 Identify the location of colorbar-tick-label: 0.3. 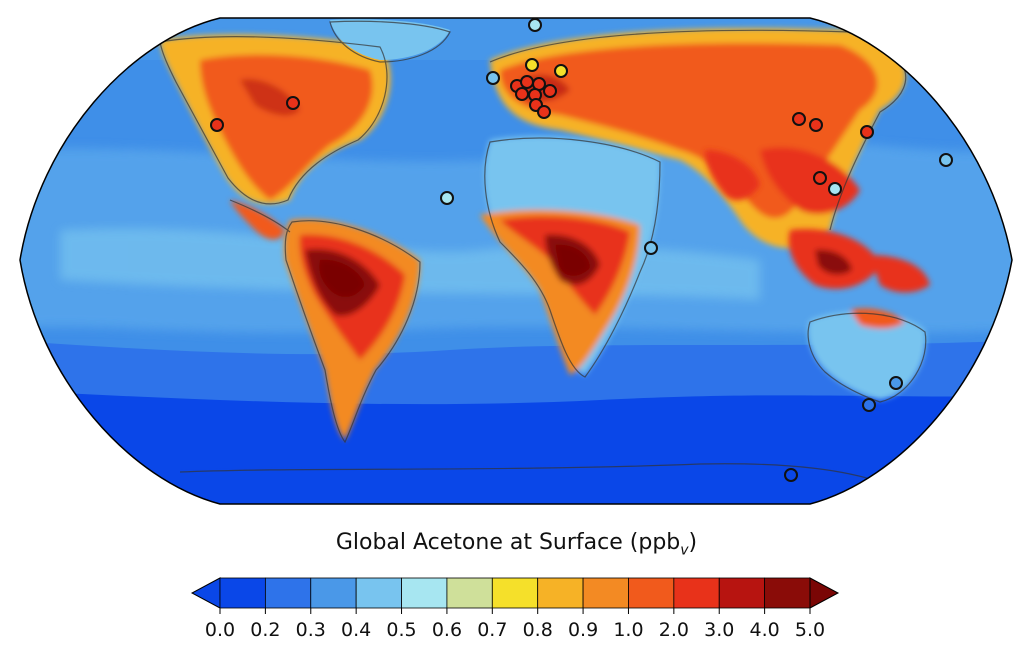
(311, 630).